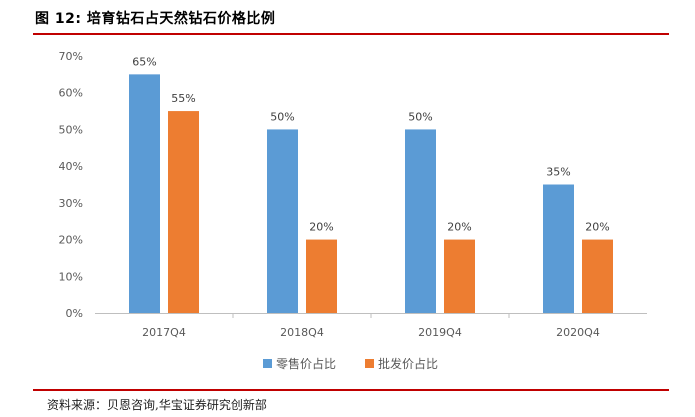 The height and width of the screenshot is (417, 695). I want to click on x-tick-label: 2019Q4, so click(440, 332).